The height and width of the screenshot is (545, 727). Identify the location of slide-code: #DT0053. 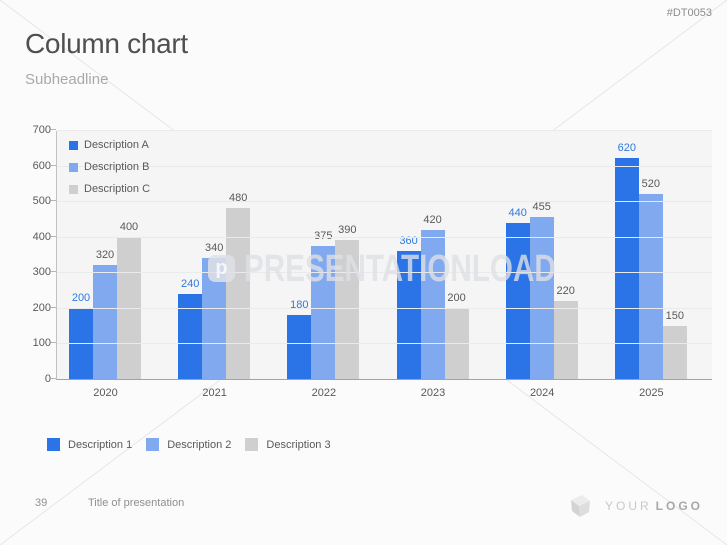
(689, 13).